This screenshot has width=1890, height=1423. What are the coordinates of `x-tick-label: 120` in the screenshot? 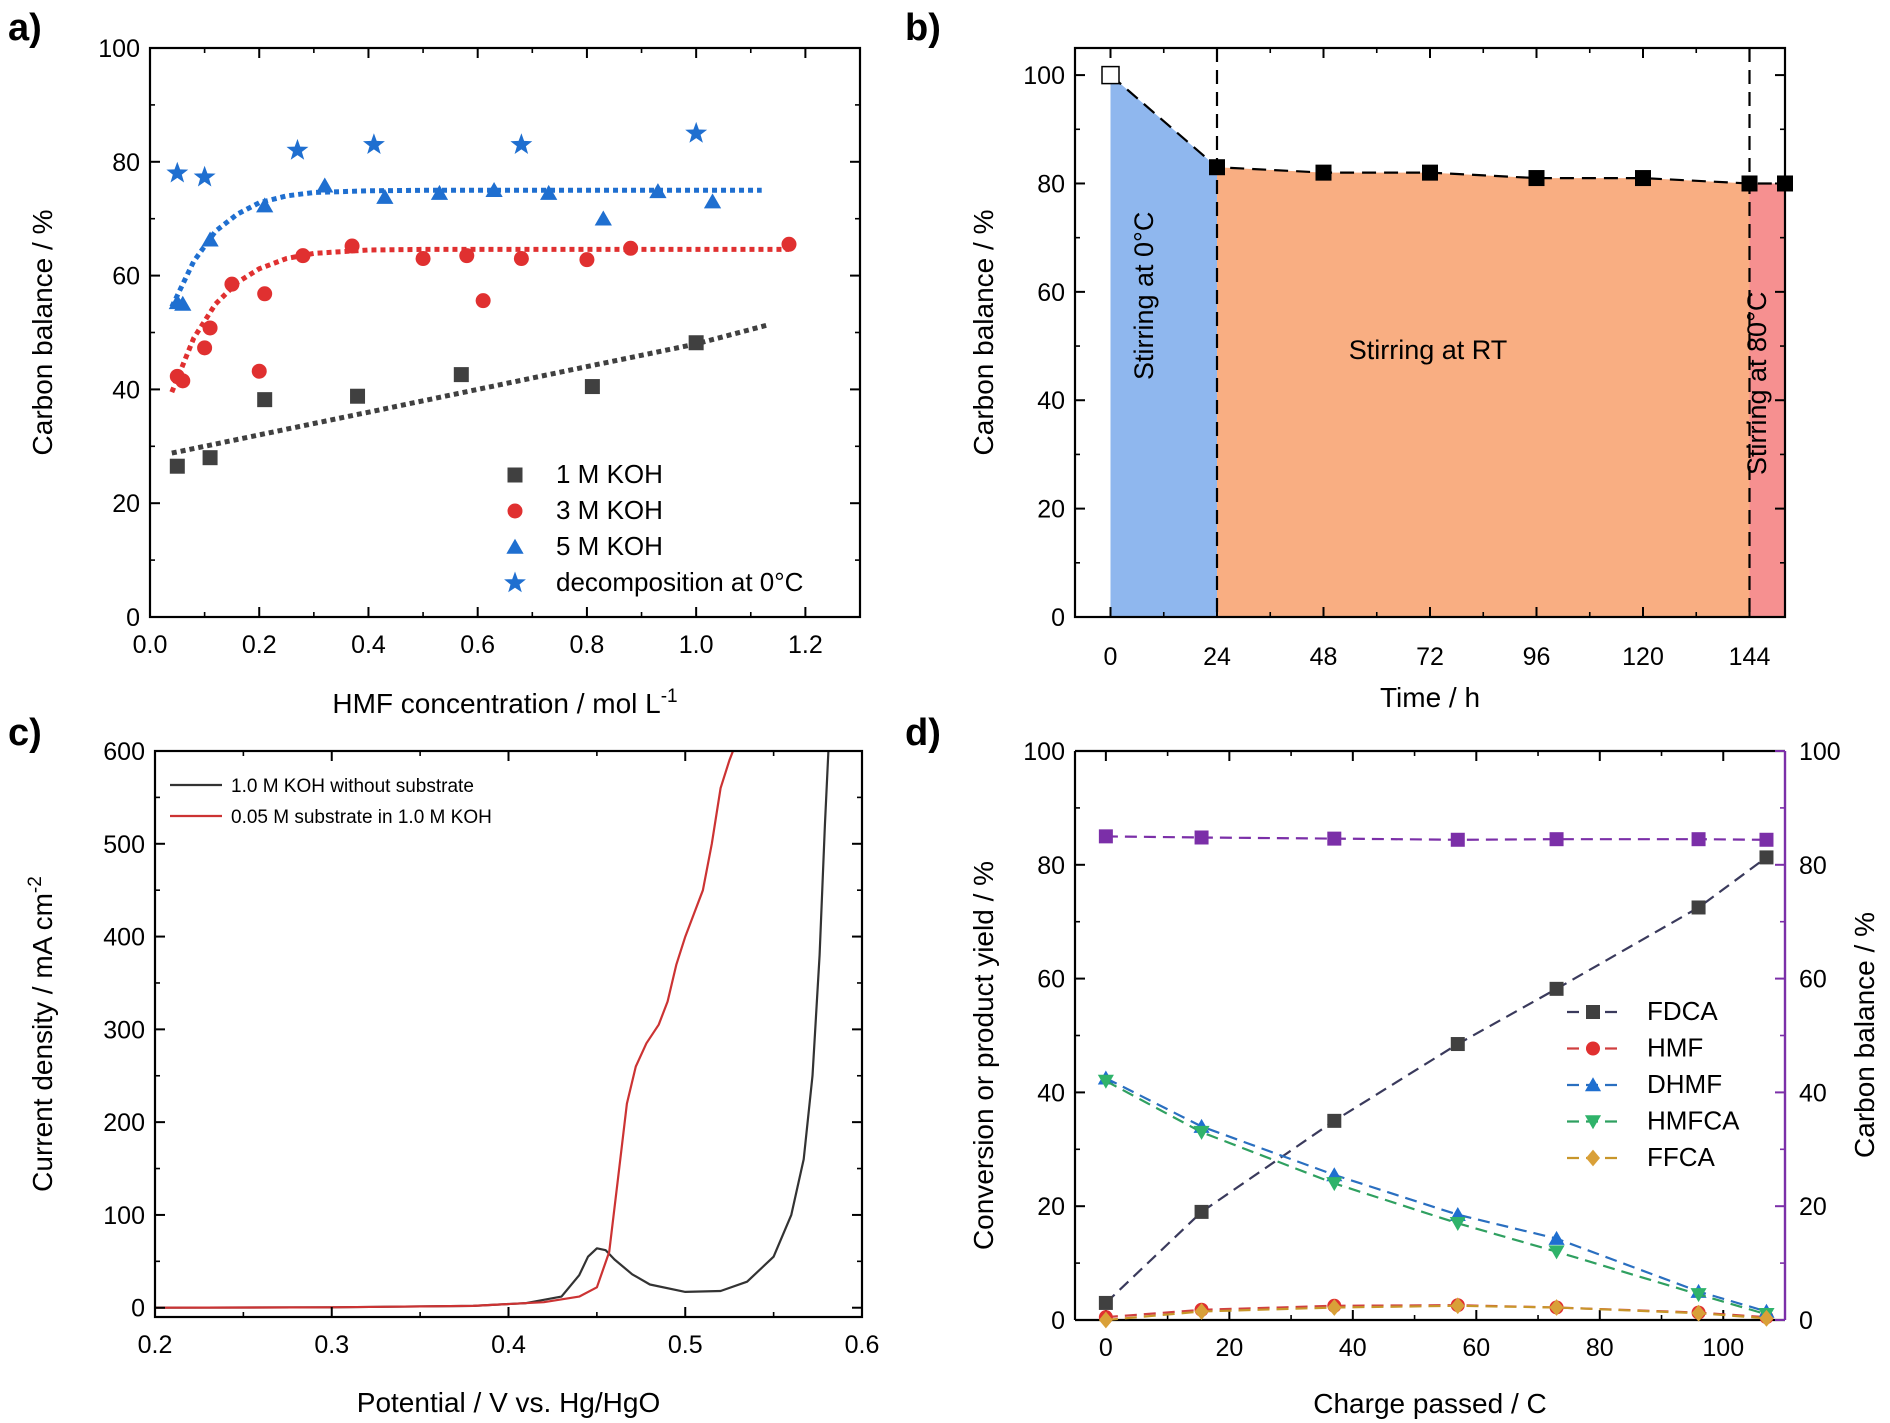 It's located at (1643, 657).